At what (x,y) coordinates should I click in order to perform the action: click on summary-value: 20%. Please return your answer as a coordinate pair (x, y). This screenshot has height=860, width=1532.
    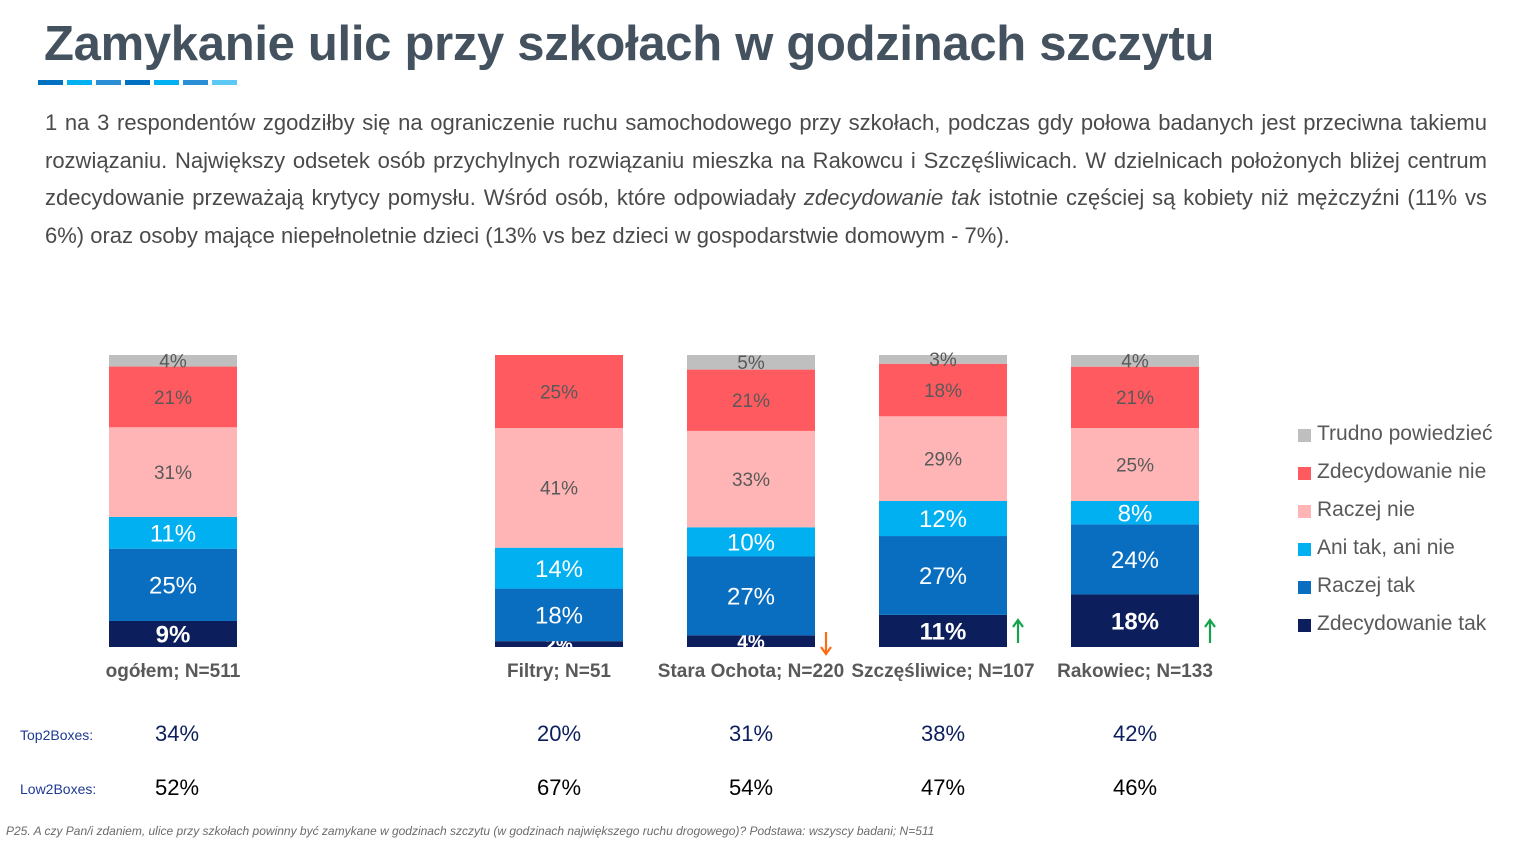
    Looking at the image, I should click on (559, 733).